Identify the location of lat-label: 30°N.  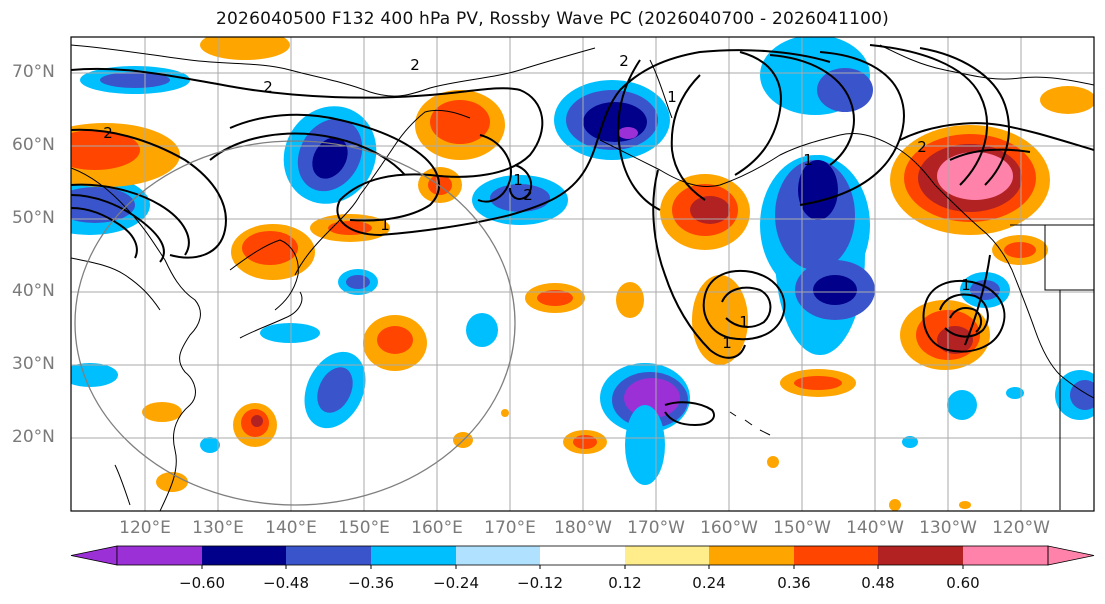
(33, 364).